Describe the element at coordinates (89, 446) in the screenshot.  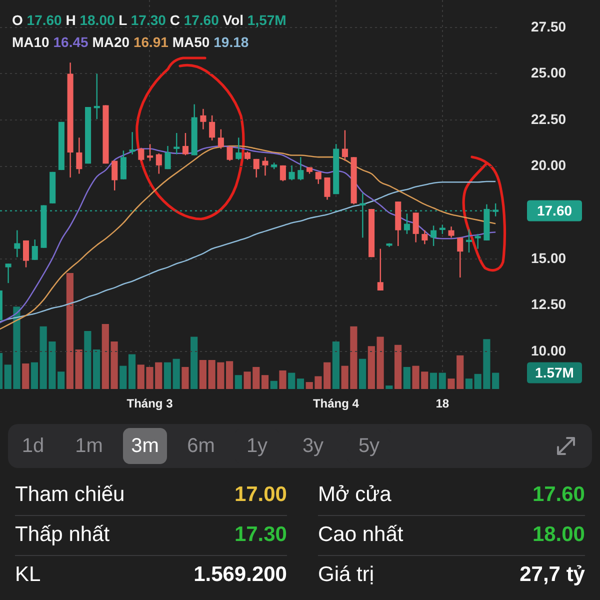
I see `category-label: 1m` at that location.